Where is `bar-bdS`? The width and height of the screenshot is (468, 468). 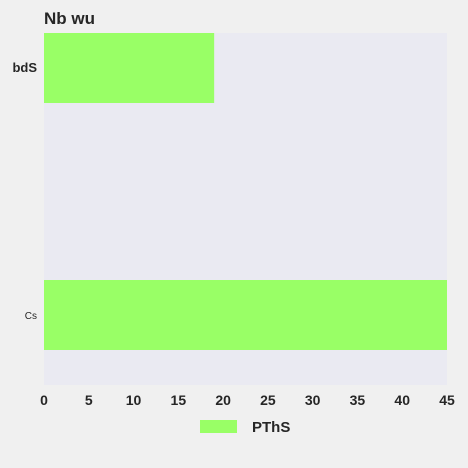 bar-bdS is located at coordinates (129, 68).